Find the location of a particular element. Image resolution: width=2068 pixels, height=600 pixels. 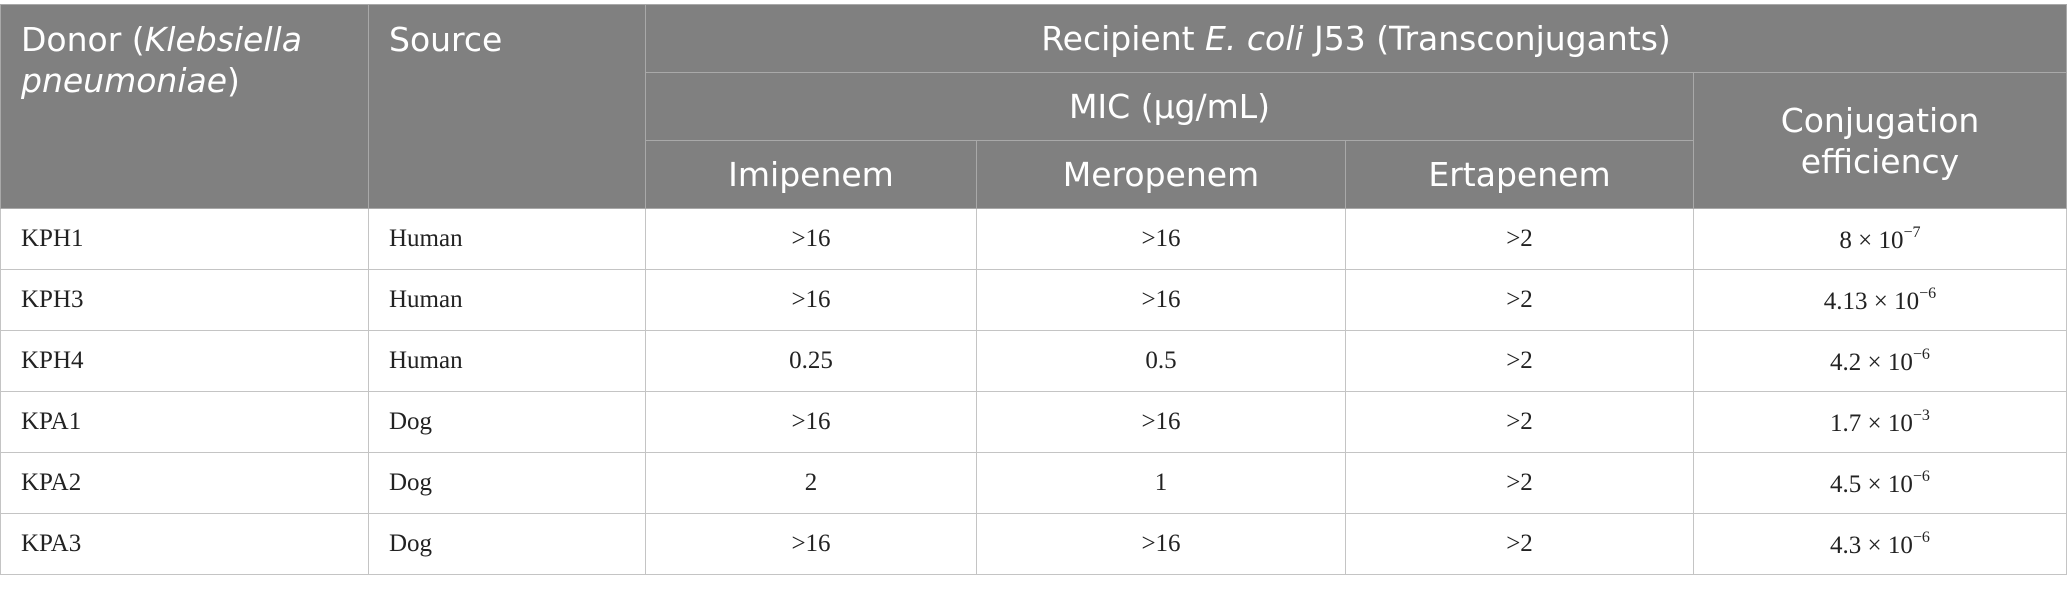

cell-conjugation-efficiency: 8 × 10−7 is located at coordinates (1880, 239).